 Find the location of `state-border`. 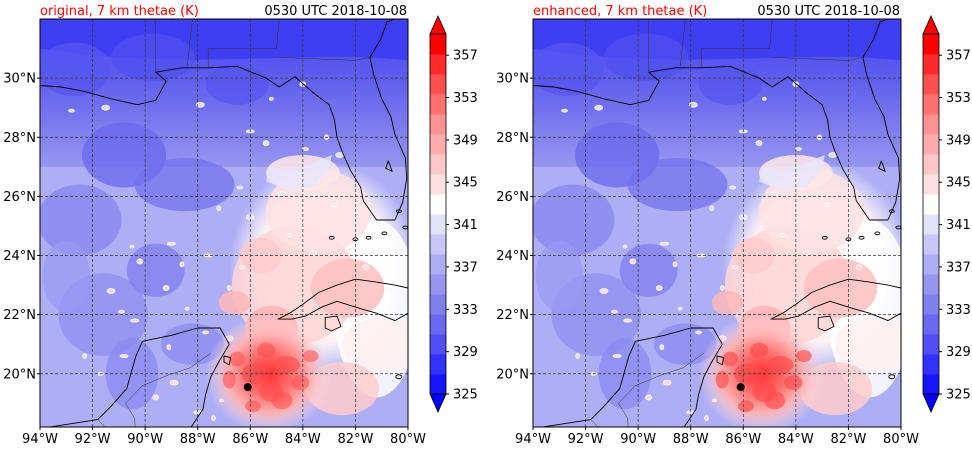

state-border is located at coordinates (324, 59).